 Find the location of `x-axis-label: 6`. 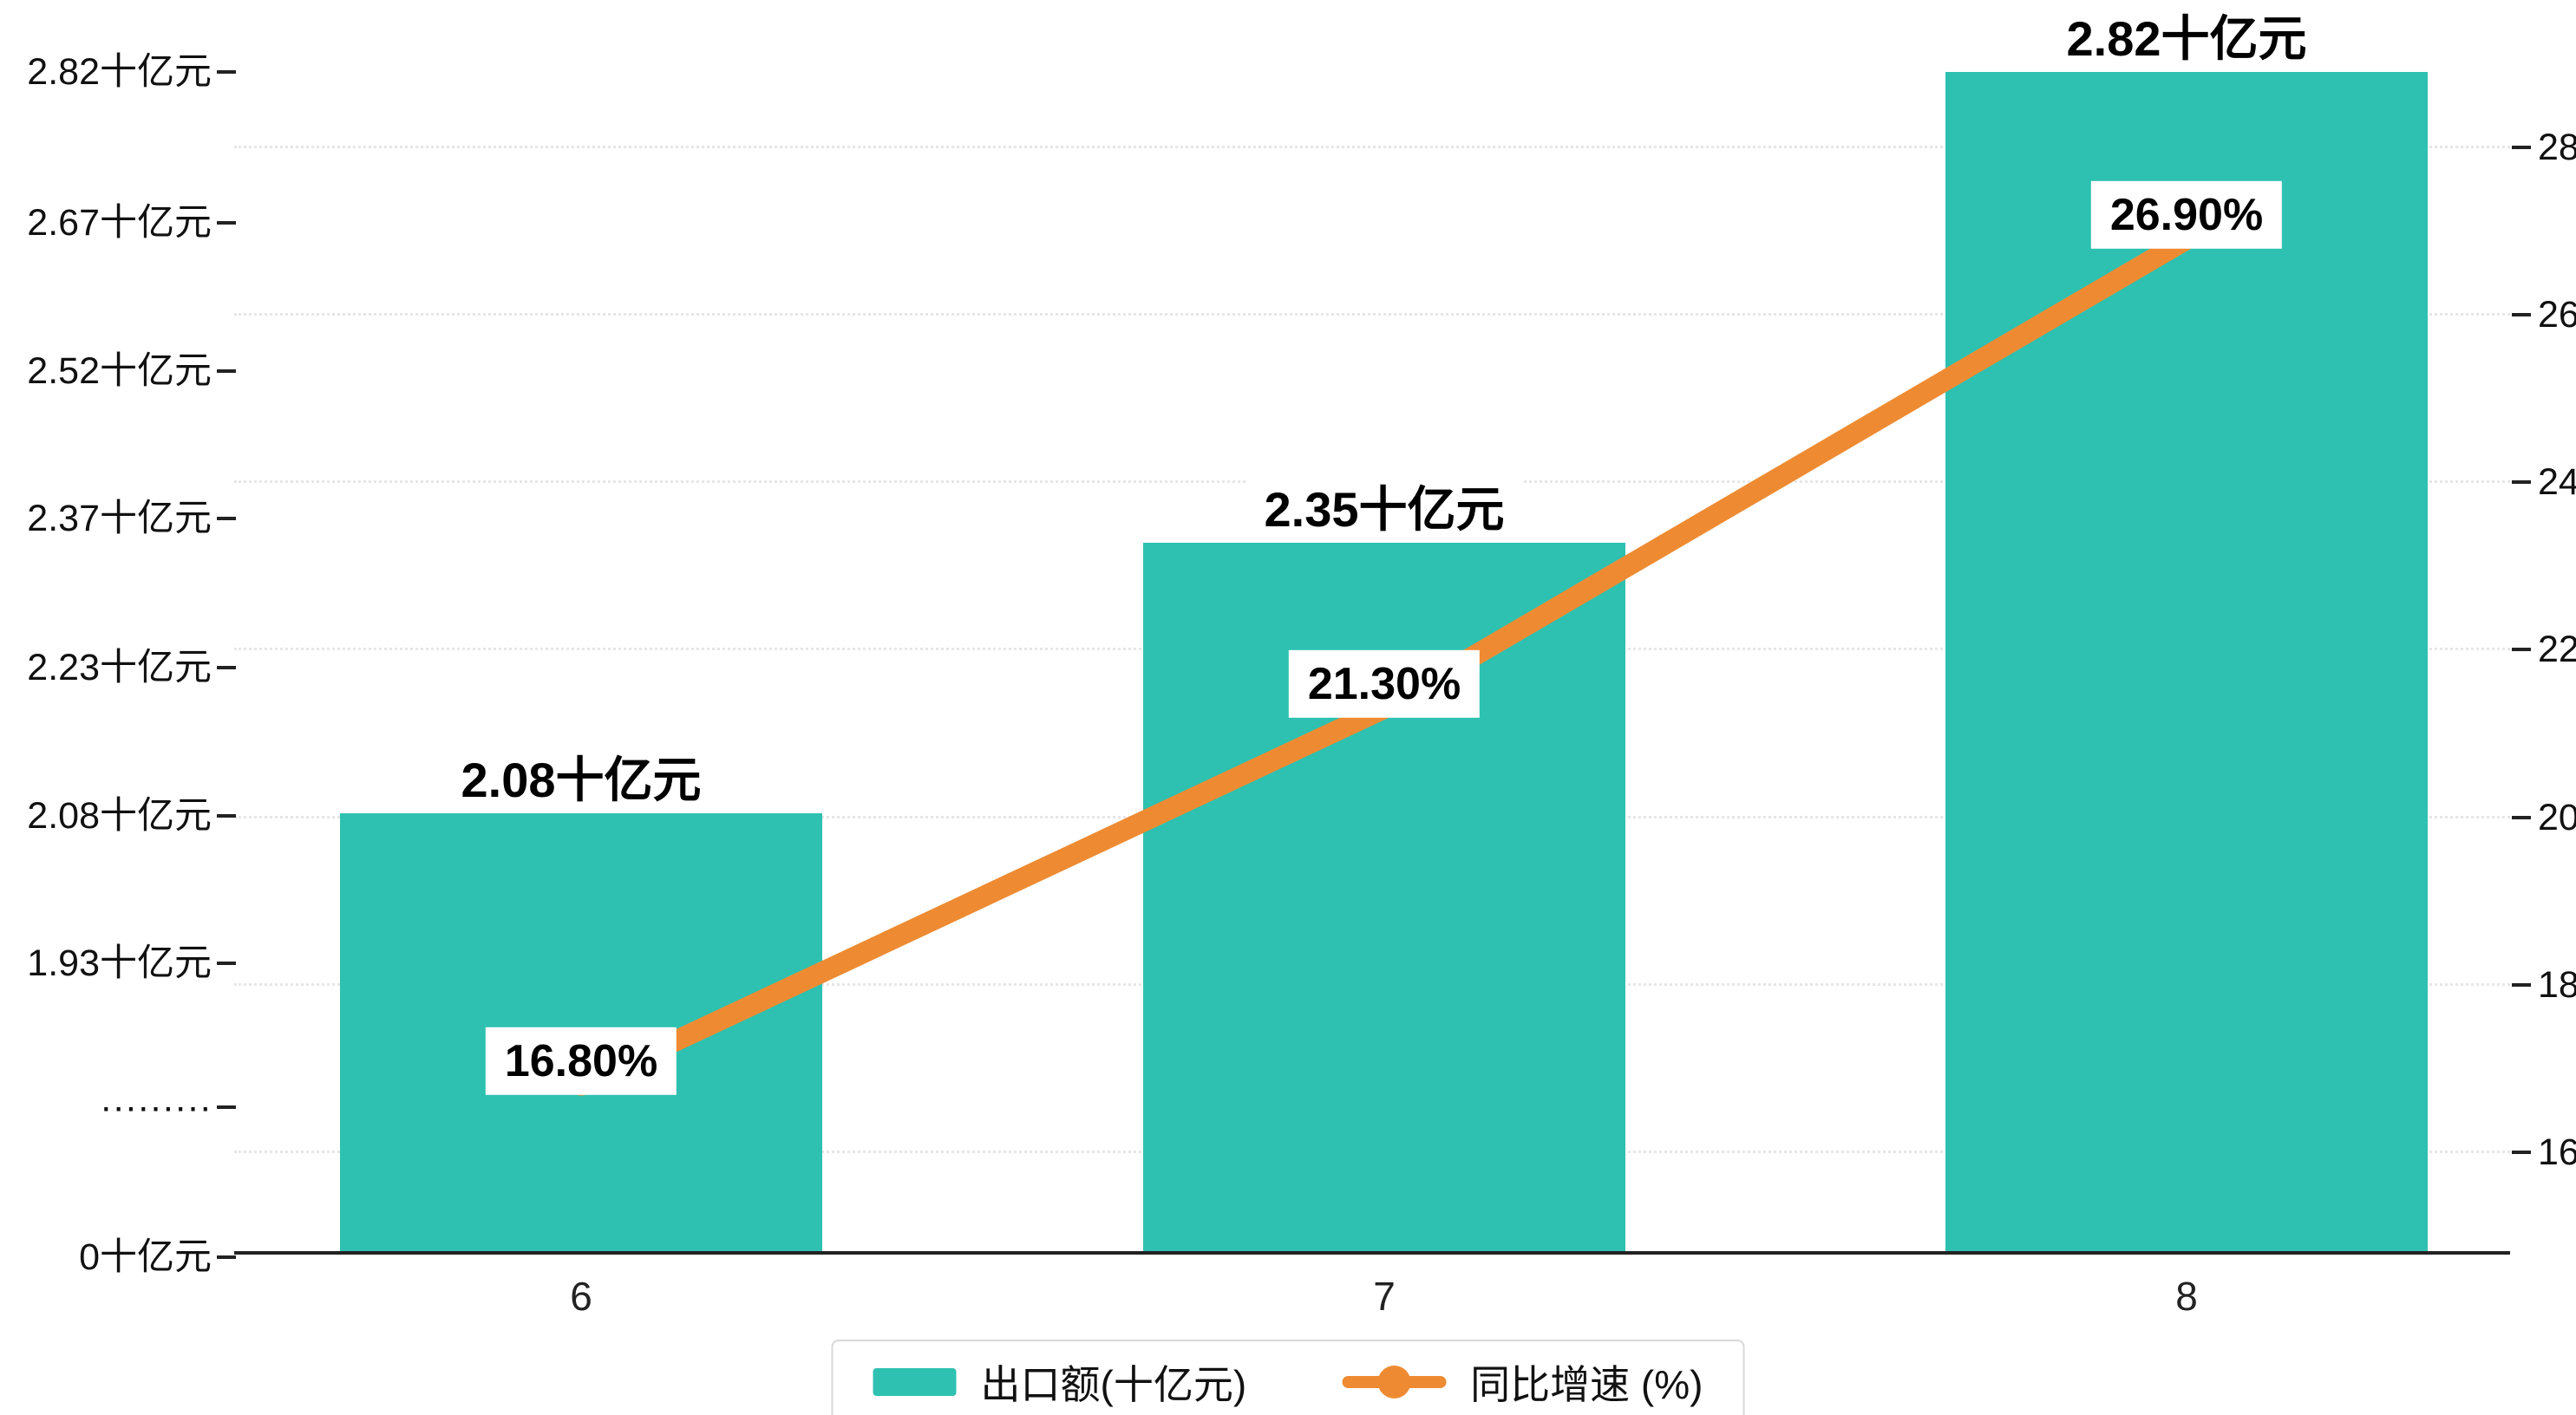

x-axis-label: 6 is located at coordinates (581, 1296).